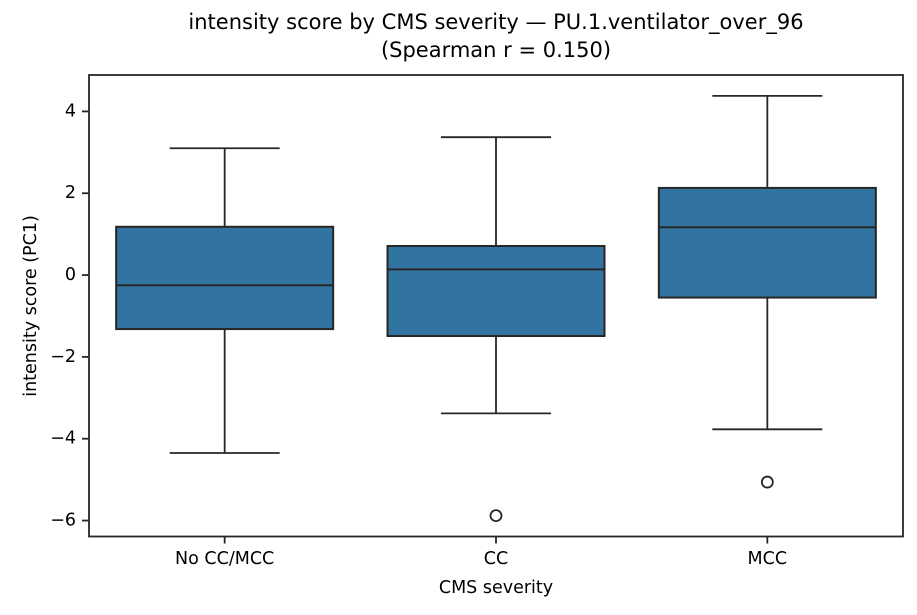 The height and width of the screenshot is (615, 917). What do you see at coordinates (224, 559) in the screenshot?
I see `x-tick-label-no-cc-mcc: No CC/MCC` at bounding box center [224, 559].